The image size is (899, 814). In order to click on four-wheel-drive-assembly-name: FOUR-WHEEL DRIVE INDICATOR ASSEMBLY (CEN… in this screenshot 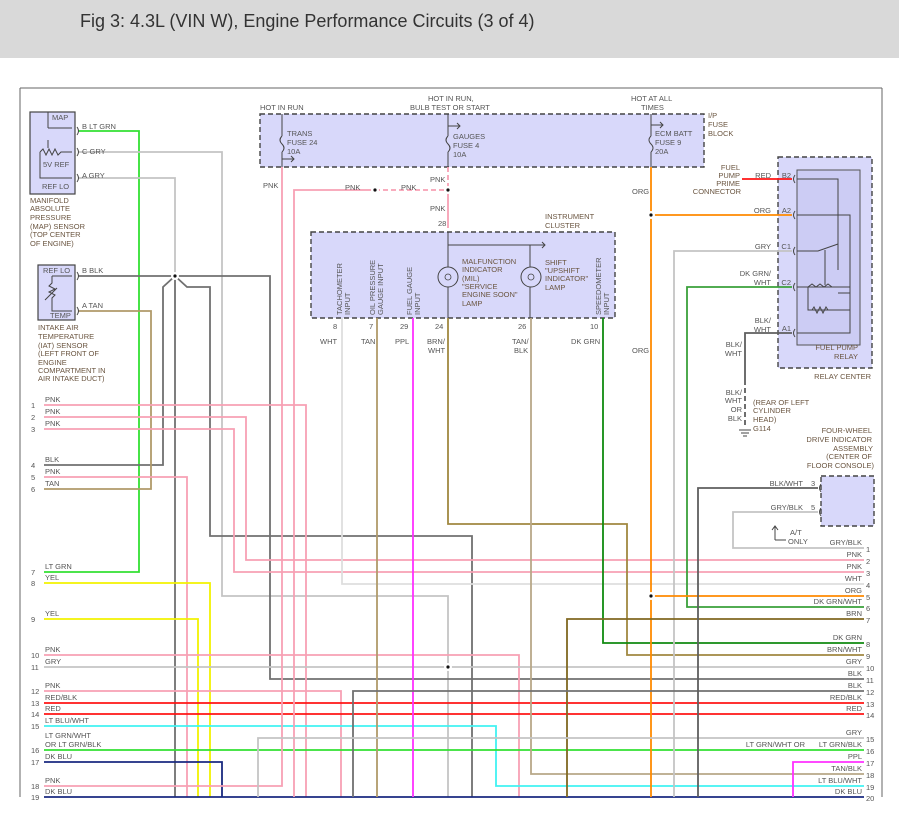, I will do `click(840, 448)`.